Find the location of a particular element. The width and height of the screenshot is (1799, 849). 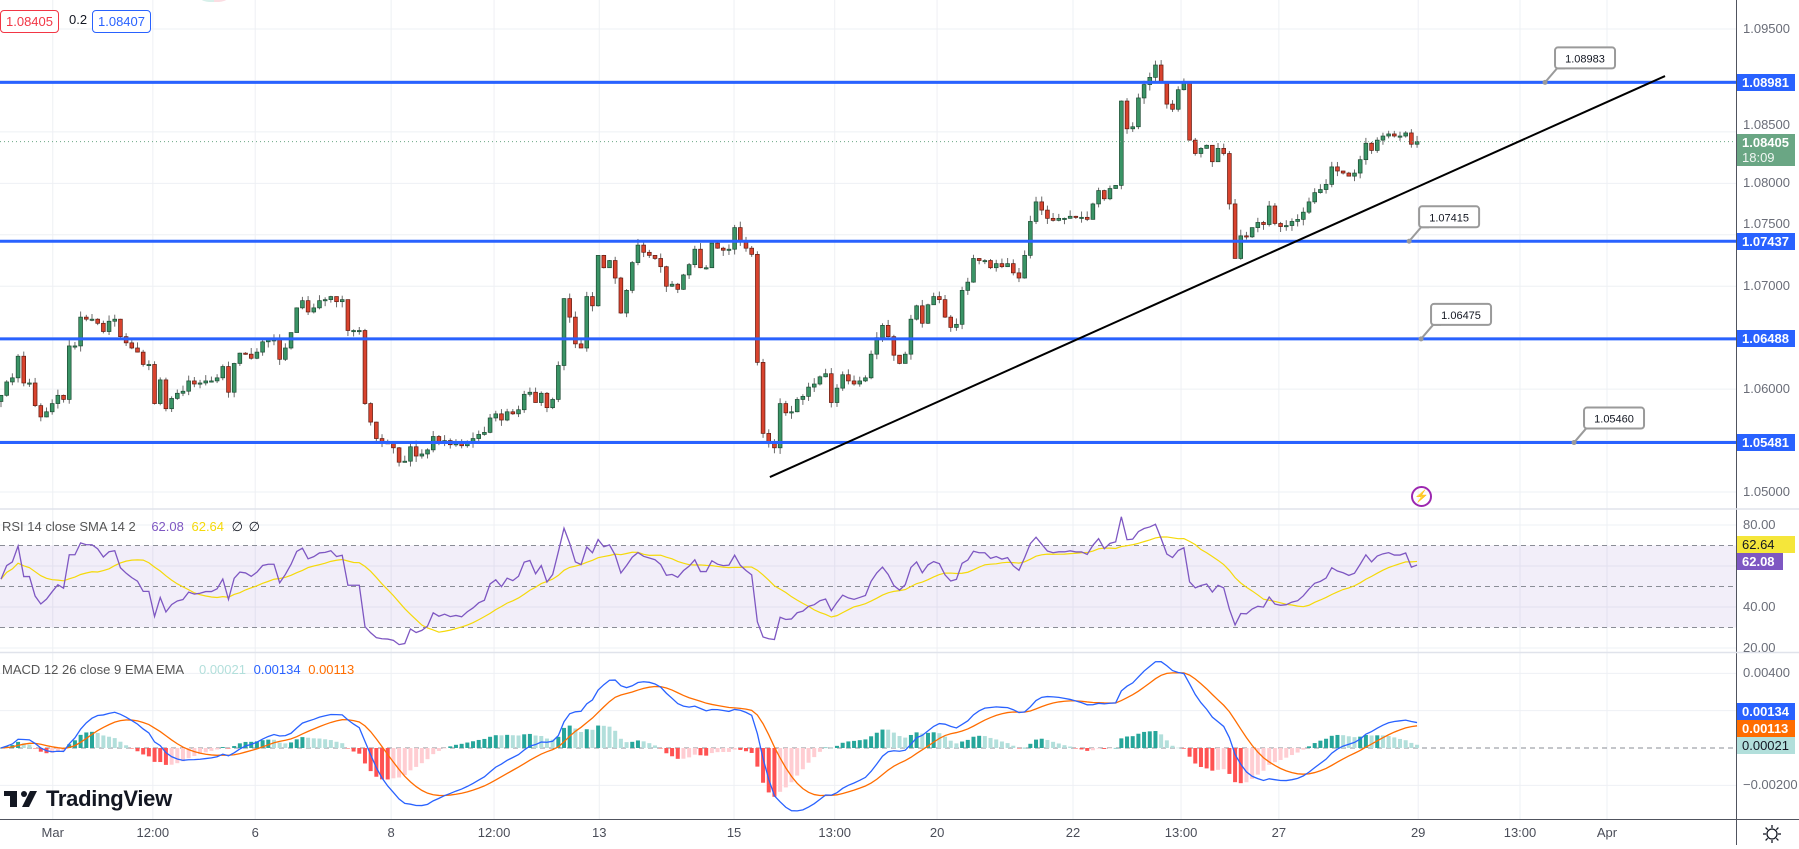

time-axis-label: 27 is located at coordinates (1279, 832).